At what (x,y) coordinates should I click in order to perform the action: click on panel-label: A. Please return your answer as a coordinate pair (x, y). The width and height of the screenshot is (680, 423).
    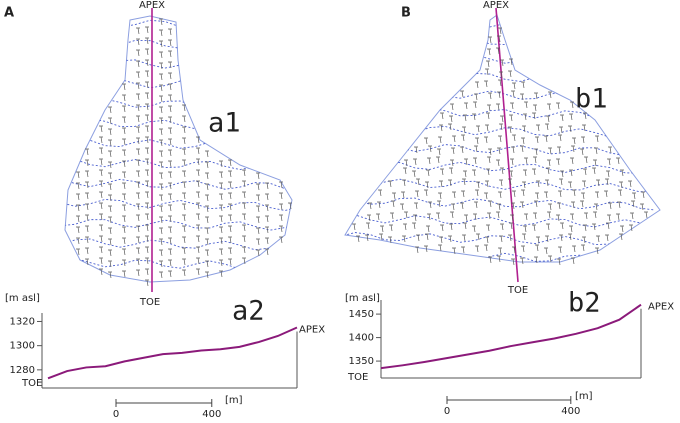
    Looking at the image, I should click on (9, 13).